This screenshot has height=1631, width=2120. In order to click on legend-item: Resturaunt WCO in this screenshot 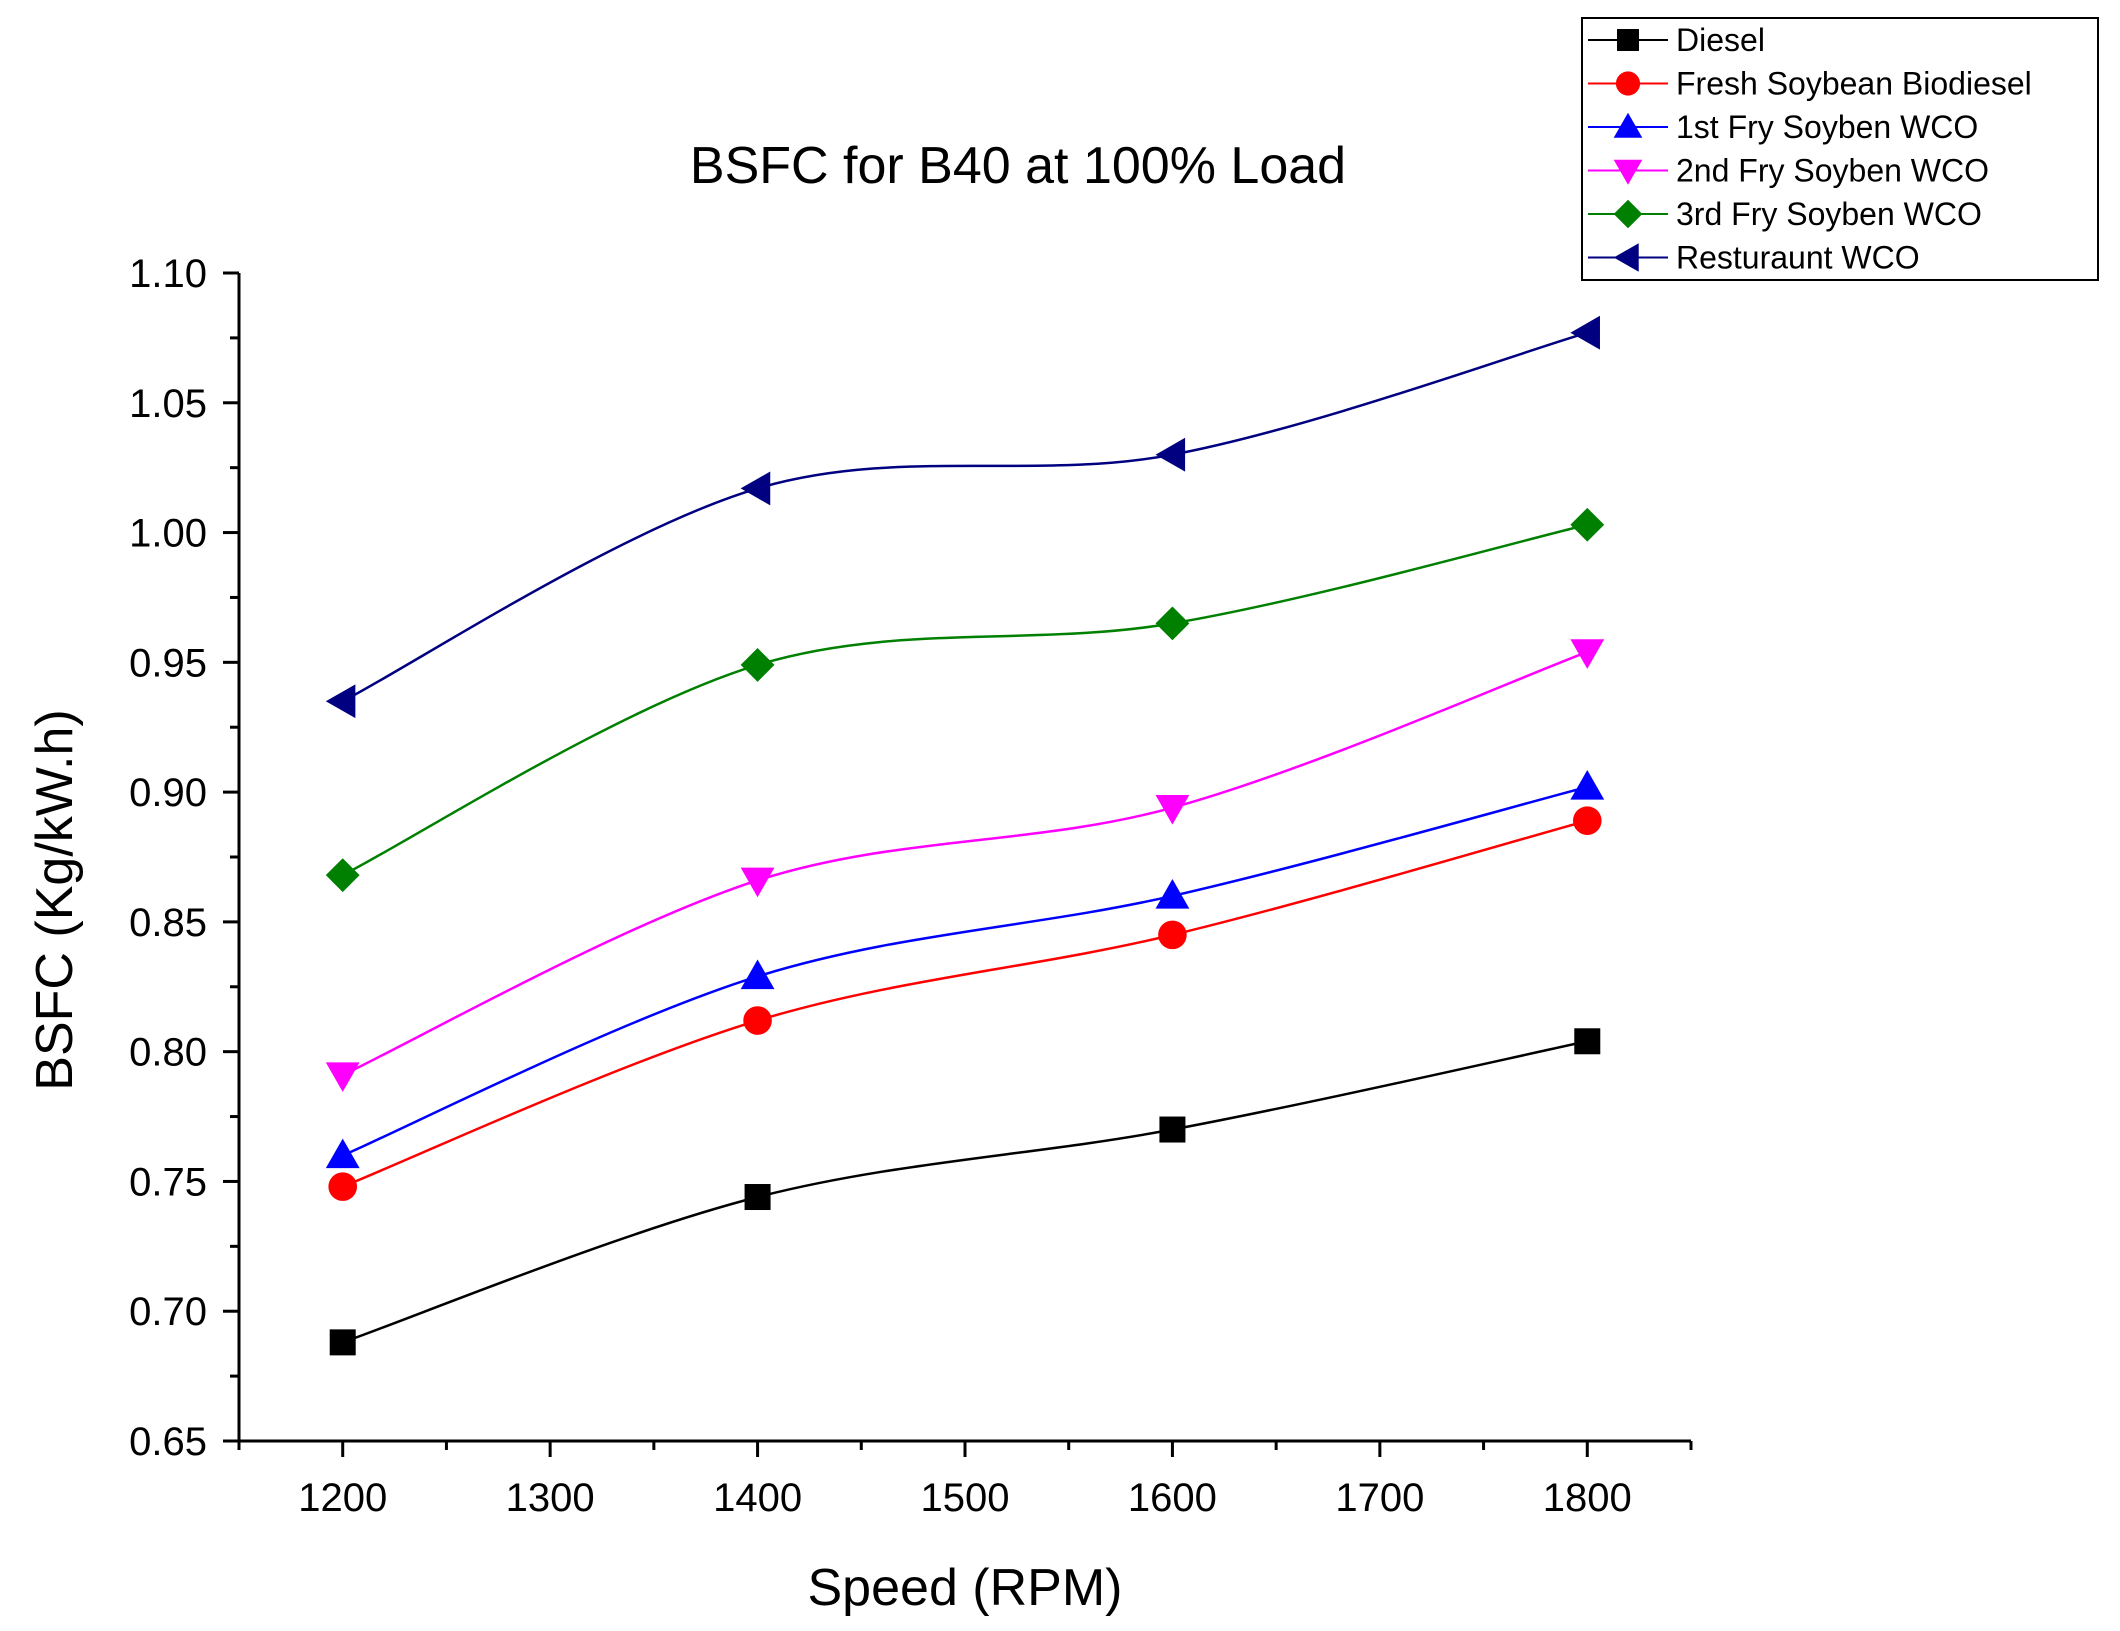, I will do `click(1754, 258)`.